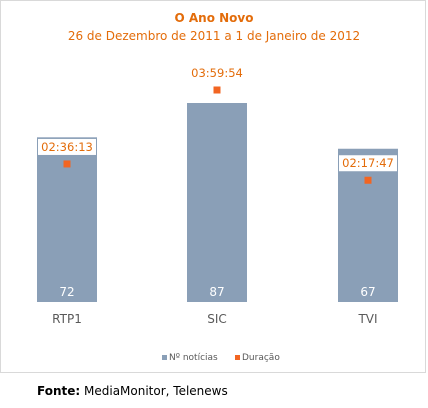  Describe the element at coordinates (217, 319) in the screenshot. I see `category-label-sic: SIC` at that location.